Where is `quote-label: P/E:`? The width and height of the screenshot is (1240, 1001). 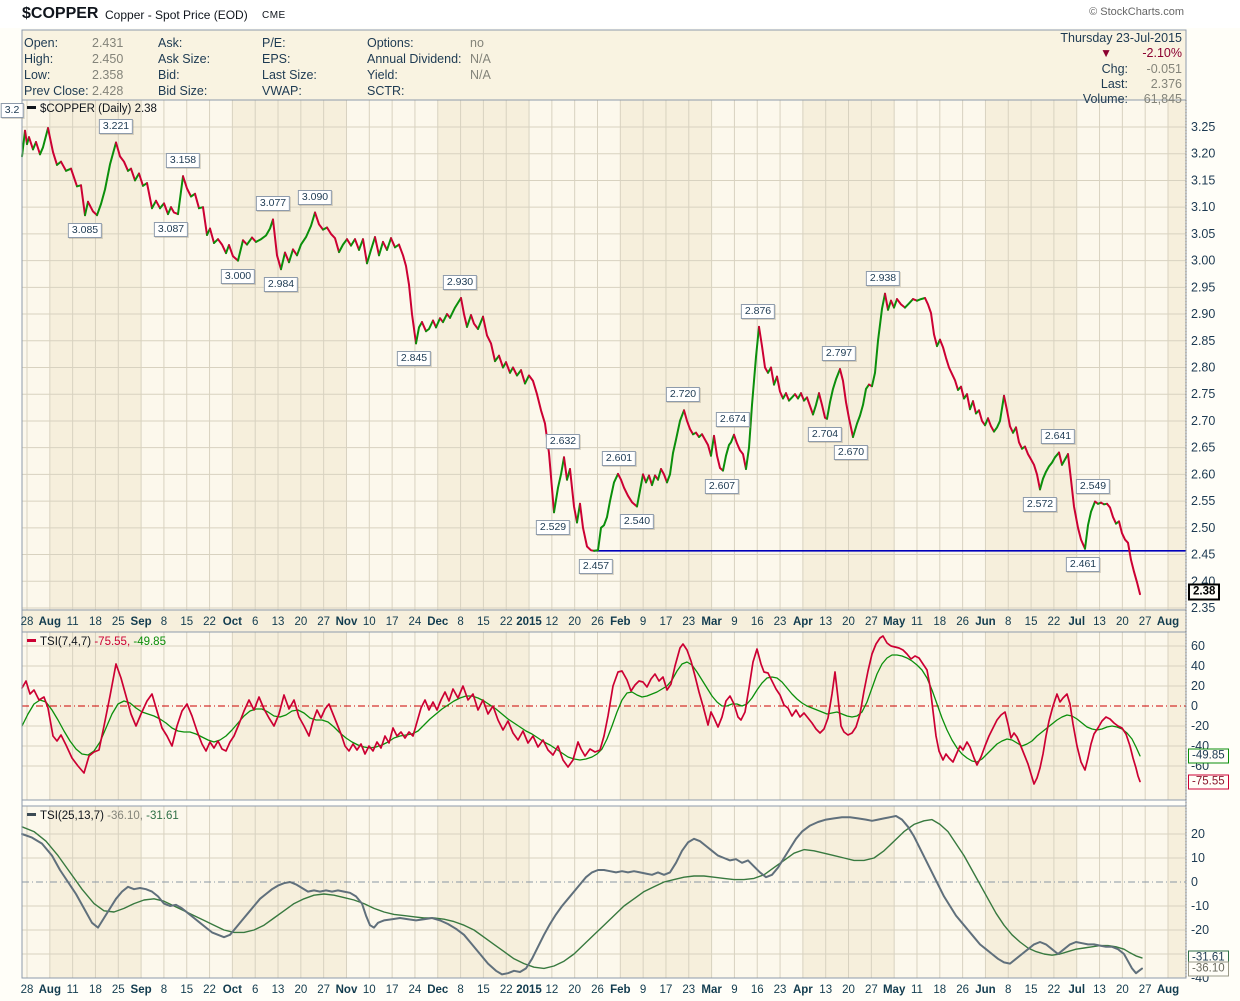 quote-label: P/E: is located at coordinates (274, 43).